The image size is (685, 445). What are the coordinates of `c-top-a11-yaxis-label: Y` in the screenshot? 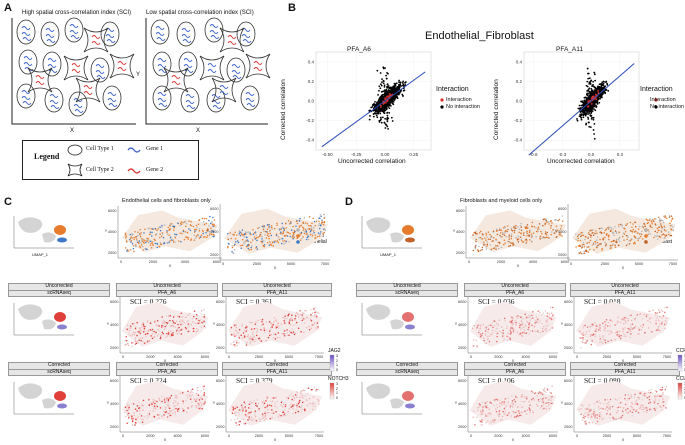 It's located at (208, 230).